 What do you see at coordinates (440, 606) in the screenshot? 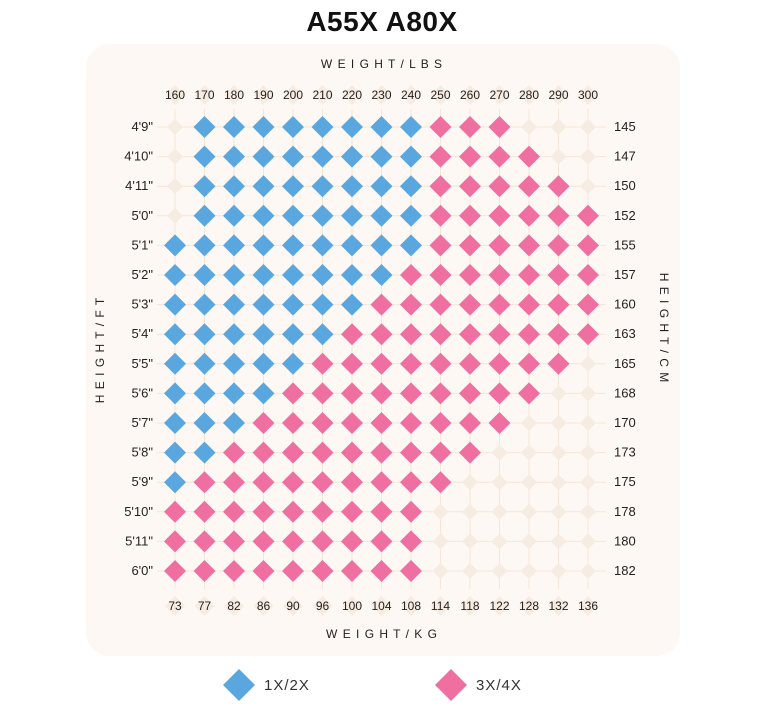
I see `tick-label-kg: 114` at bounding box center [440, 606].